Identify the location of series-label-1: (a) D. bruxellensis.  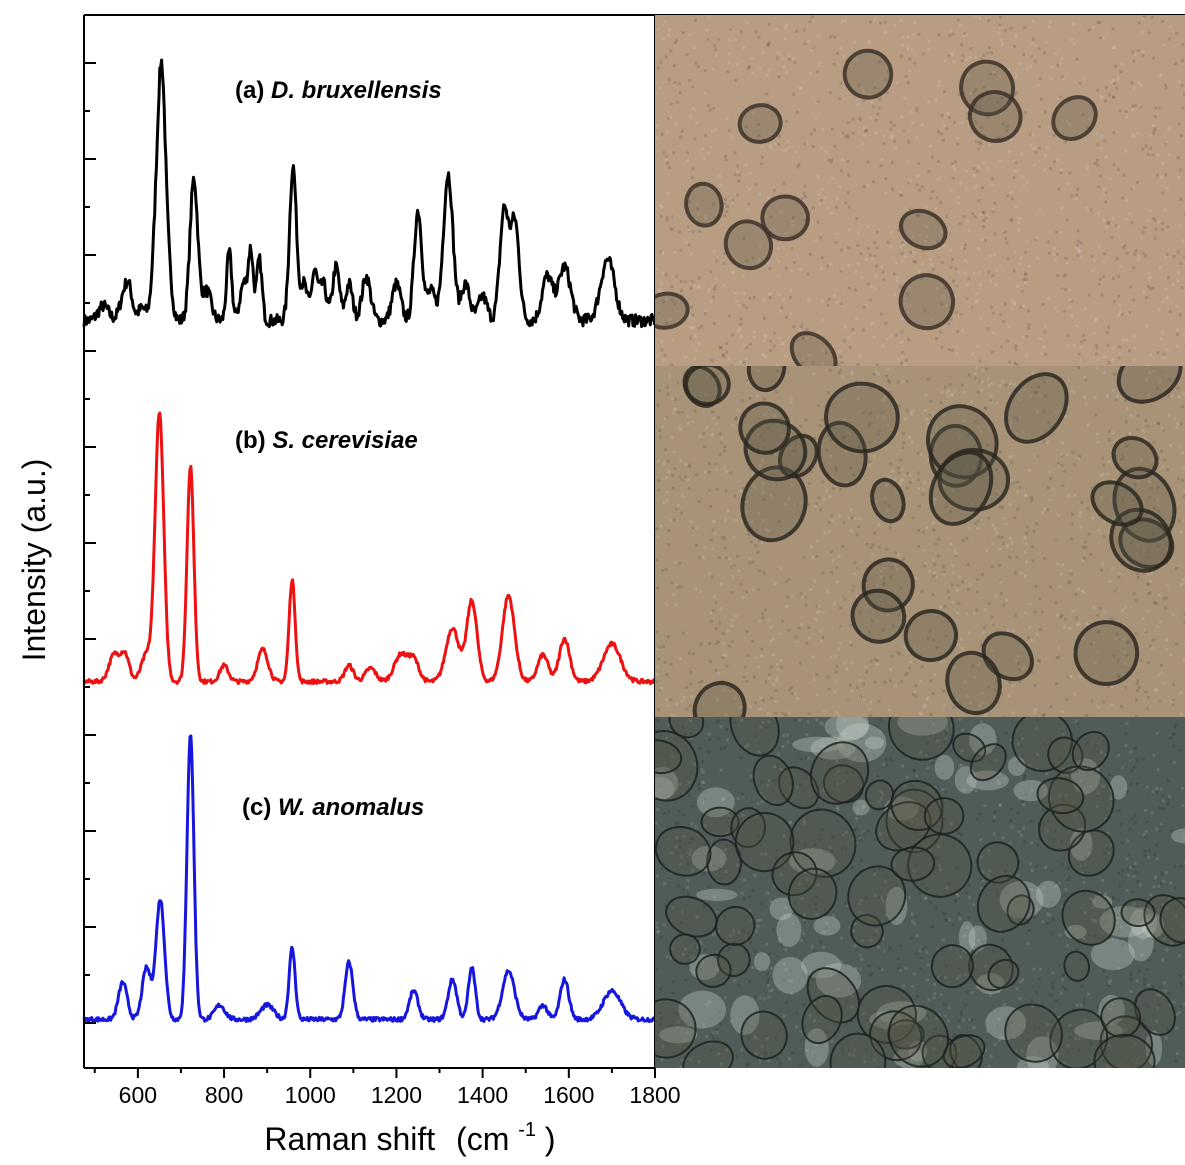
(338, 90).